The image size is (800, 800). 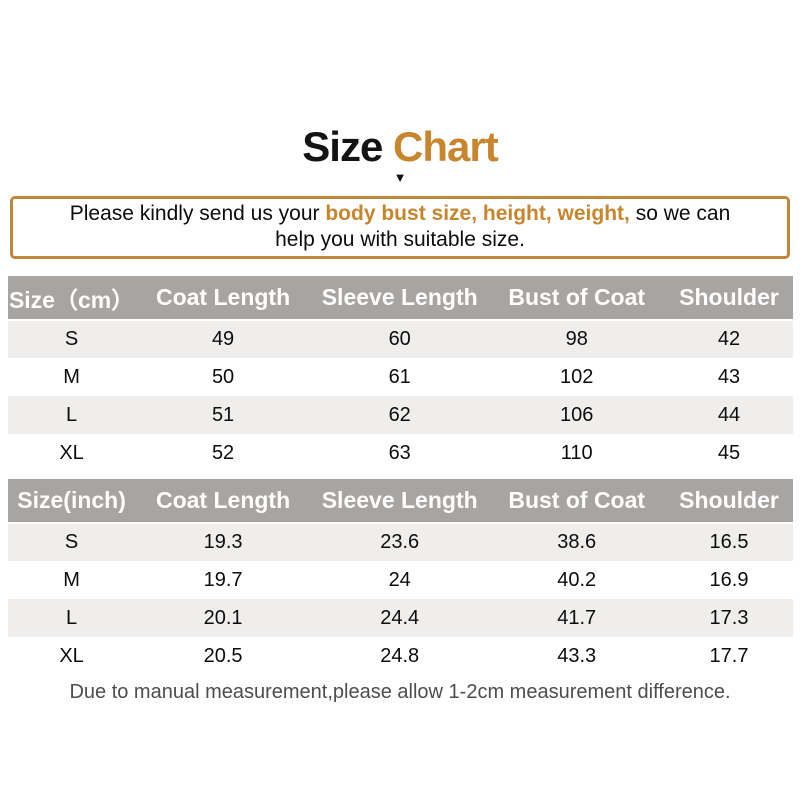 What do you see at coordinates (577, 579) in the screenshot?
I see `measurement-value-cell: 40.2` at bounding box center [577, 579].